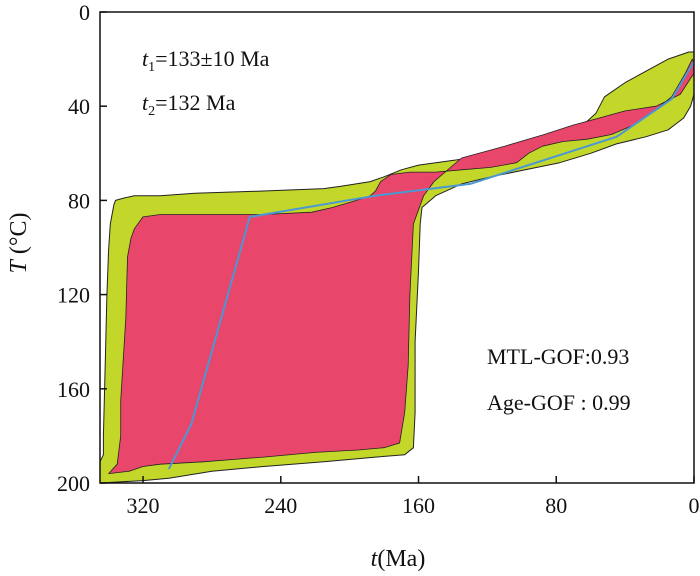 Image resolution: width=700 pixels, height=576 pixels. What do you see at coordinates (559, 402) in the screenshot?
I see `annotation-age-gof: Age-GOF : 0.99` at bounding box center [559, 402].